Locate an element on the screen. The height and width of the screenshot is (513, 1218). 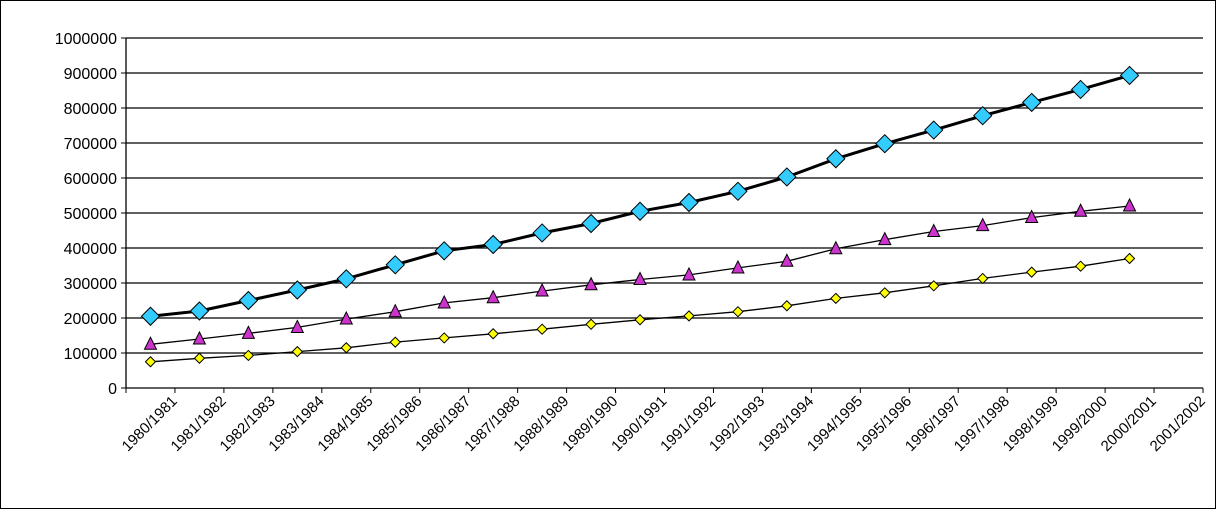
y-tick-label: 1000000 is located at coordinates (86, 39).